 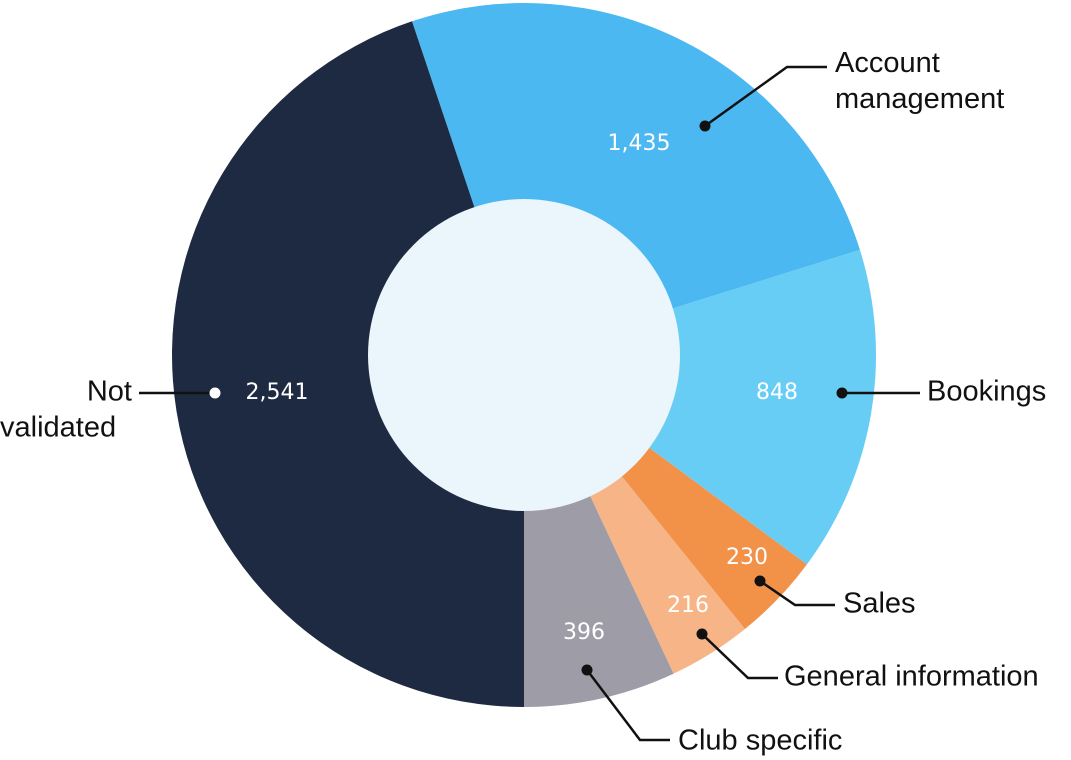 What do you see at coordinates (705, 126) in the screenshot?
I see `leader-dot-account-management` at bounding box center [705, 126].